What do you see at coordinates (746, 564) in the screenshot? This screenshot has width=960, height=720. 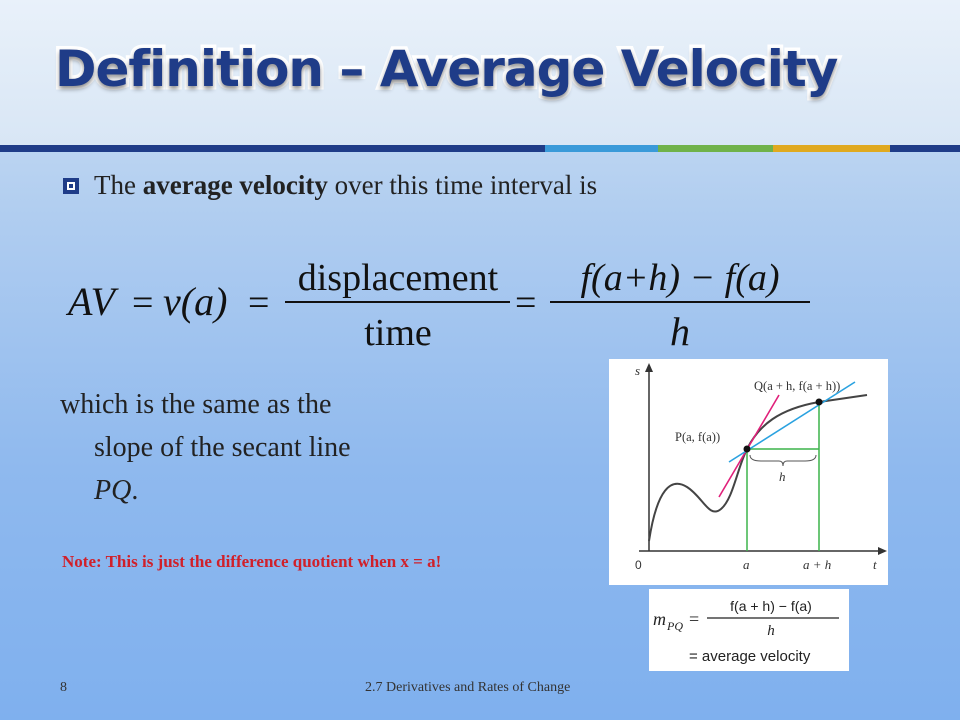 I see `tick-label-a: a` at bounding box center [746, 564].